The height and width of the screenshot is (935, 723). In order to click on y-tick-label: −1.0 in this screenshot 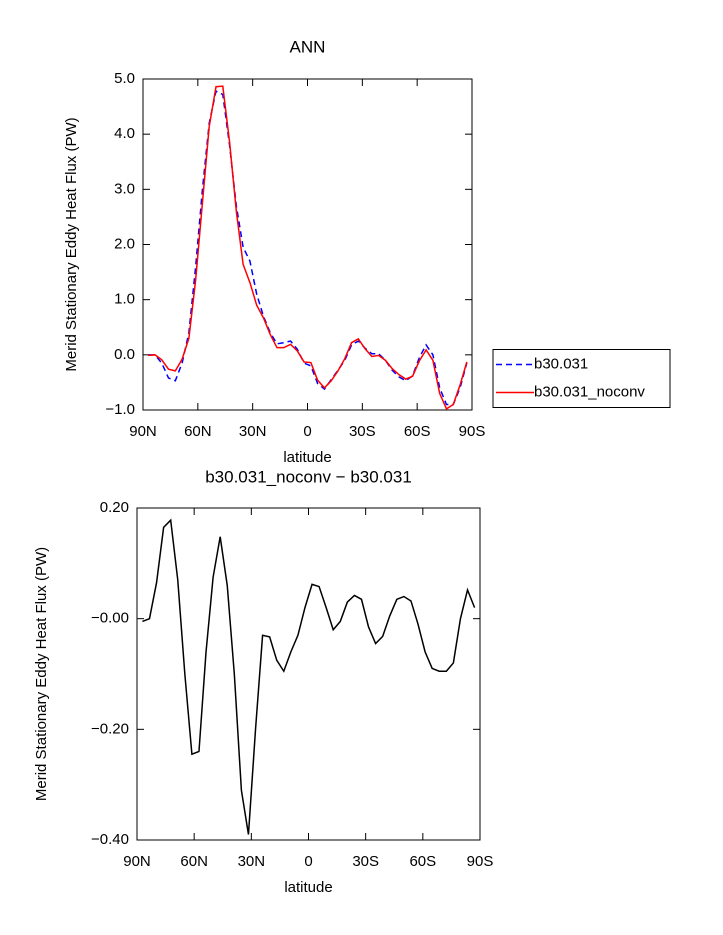, I will do `click(120, 409)`.